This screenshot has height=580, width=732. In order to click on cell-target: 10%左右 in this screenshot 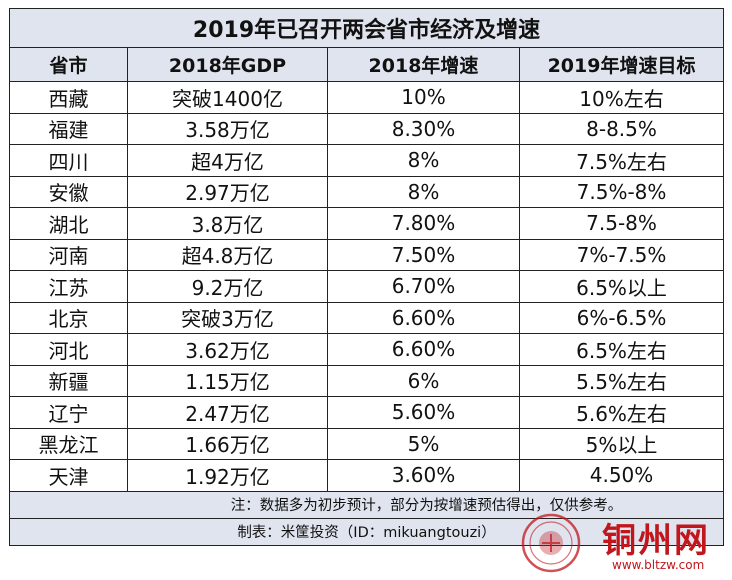, I will do `click(621, 97)`.